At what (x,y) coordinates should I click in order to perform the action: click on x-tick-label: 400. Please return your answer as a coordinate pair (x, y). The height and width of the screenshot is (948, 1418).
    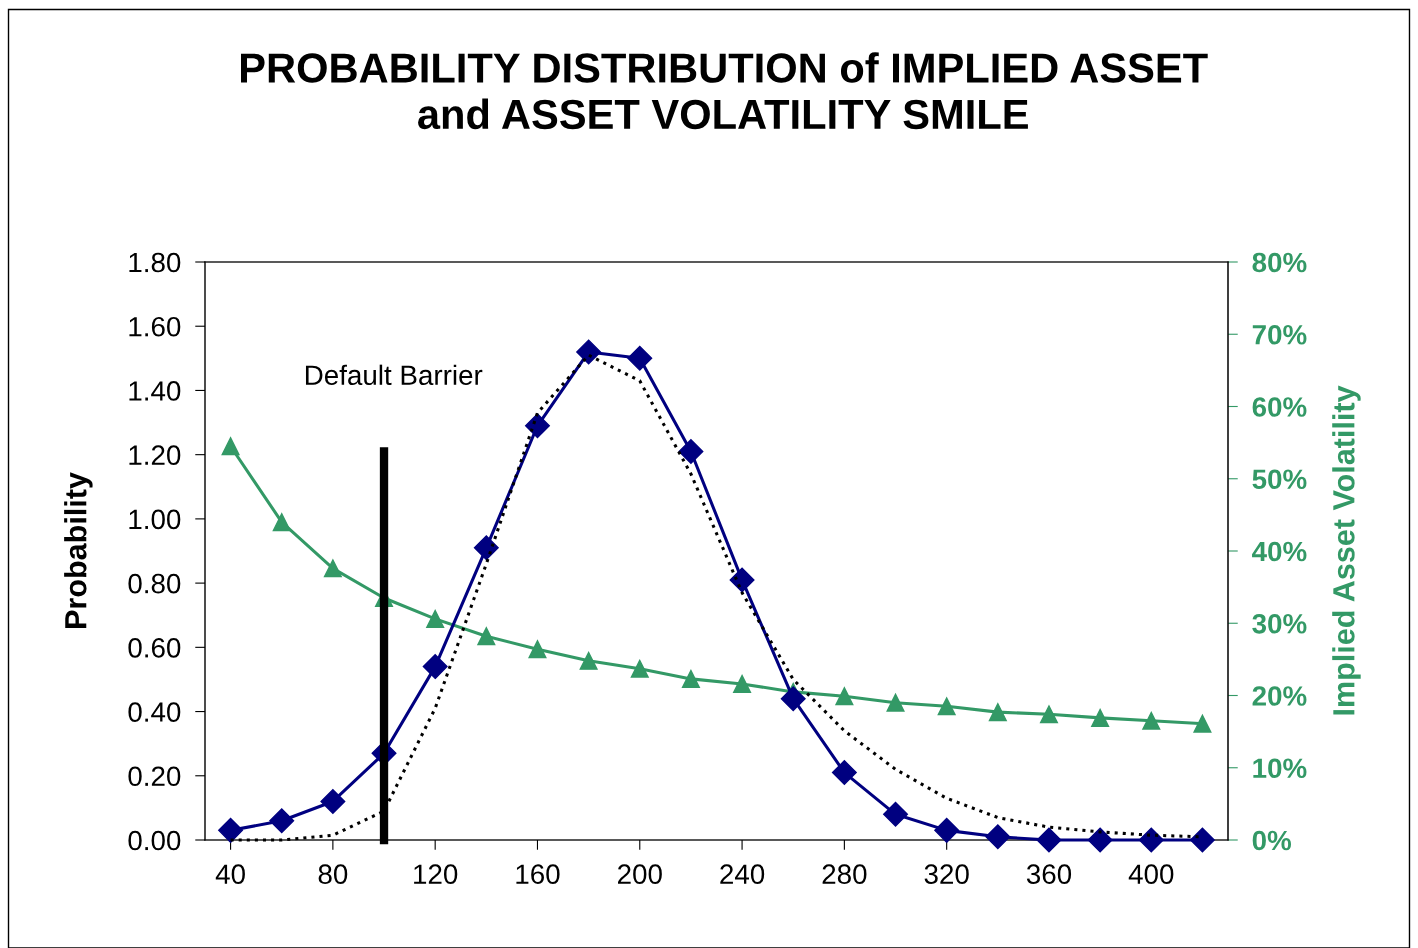
    Looking at the image, I should click on (1151, 874).